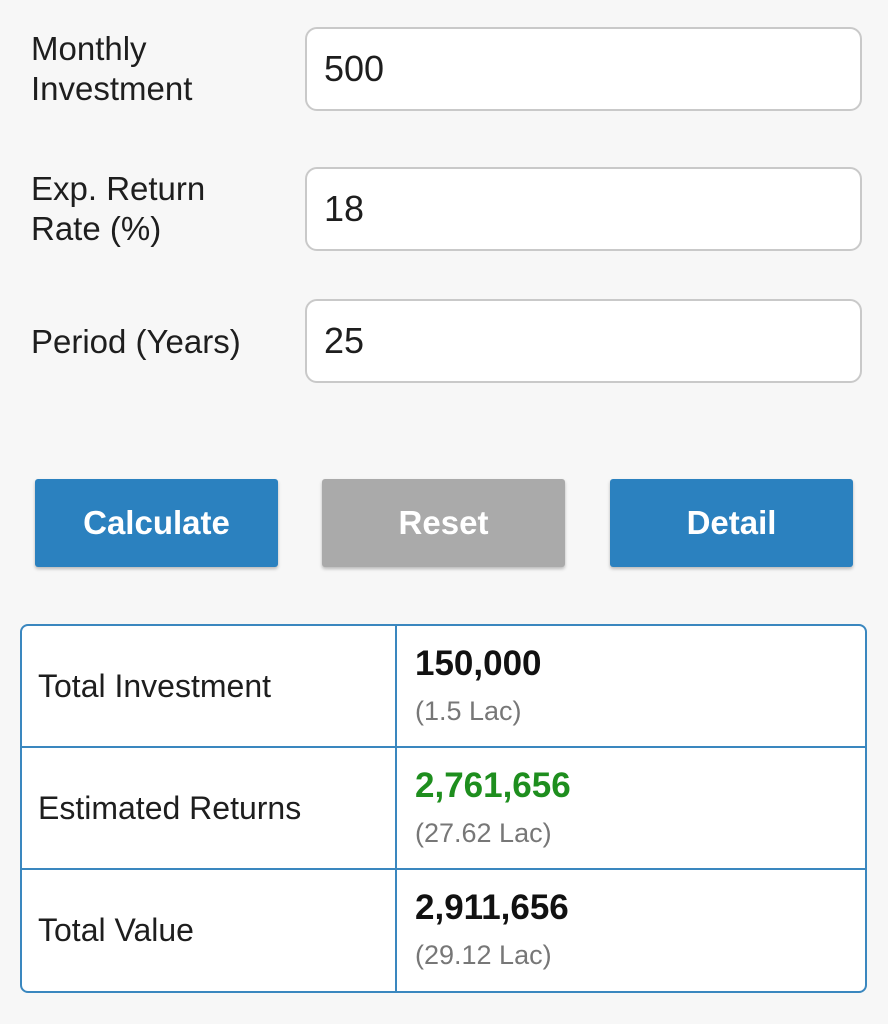  What do you see at coordinates (731, 523) in the screenshot?
I see `detail-button: Detail` at bounding box center [731, 523].